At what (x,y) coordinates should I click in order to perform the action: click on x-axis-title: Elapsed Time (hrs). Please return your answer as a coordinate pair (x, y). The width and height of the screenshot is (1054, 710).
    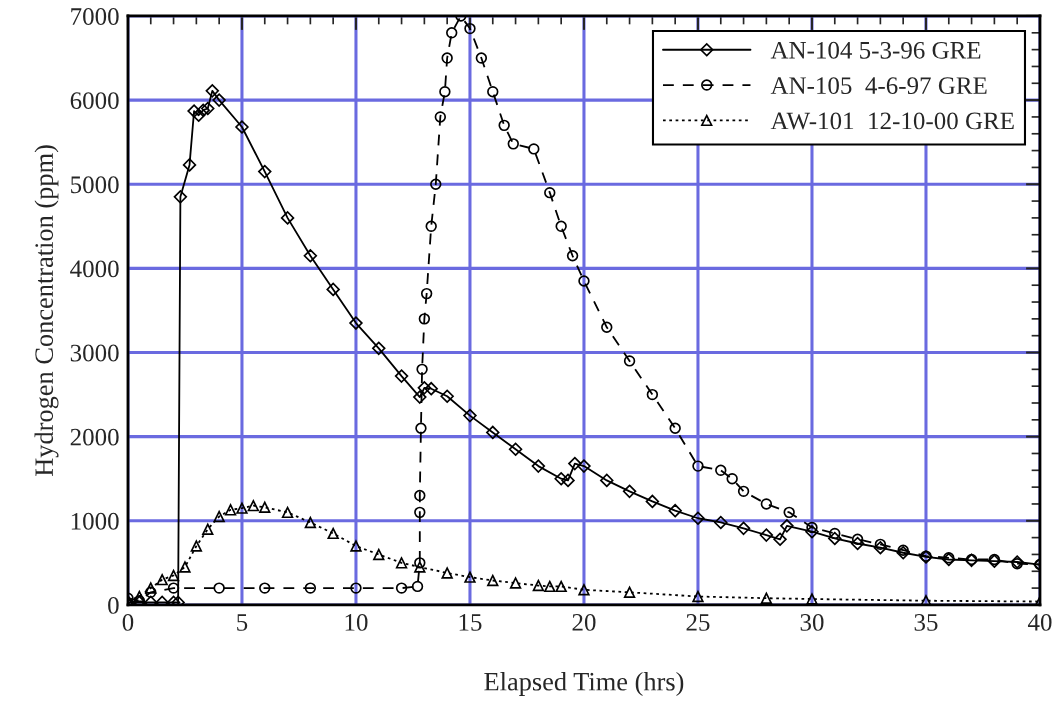
    Looking at the image, I should click on (584, 684).